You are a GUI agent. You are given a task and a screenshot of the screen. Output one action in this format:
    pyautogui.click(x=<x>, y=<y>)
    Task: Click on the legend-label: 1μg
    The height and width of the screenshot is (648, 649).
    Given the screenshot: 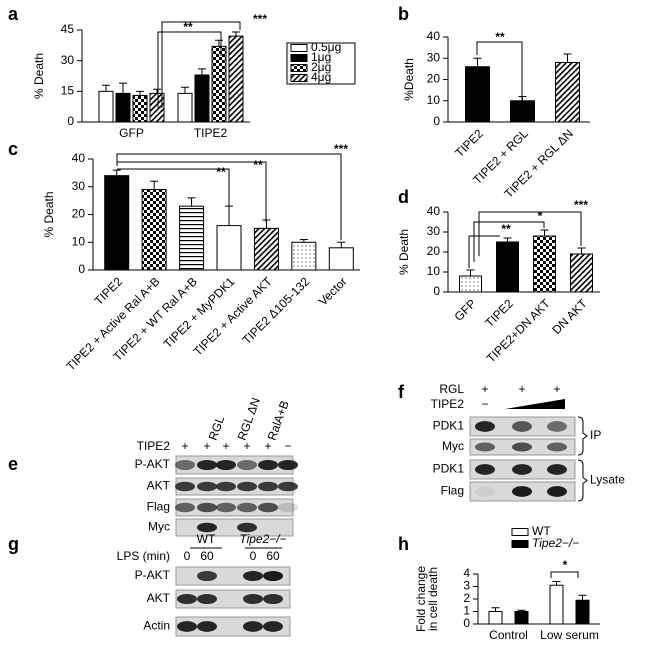 What is the action you would take?
    pyautogui.click(x=321, y=57)
    